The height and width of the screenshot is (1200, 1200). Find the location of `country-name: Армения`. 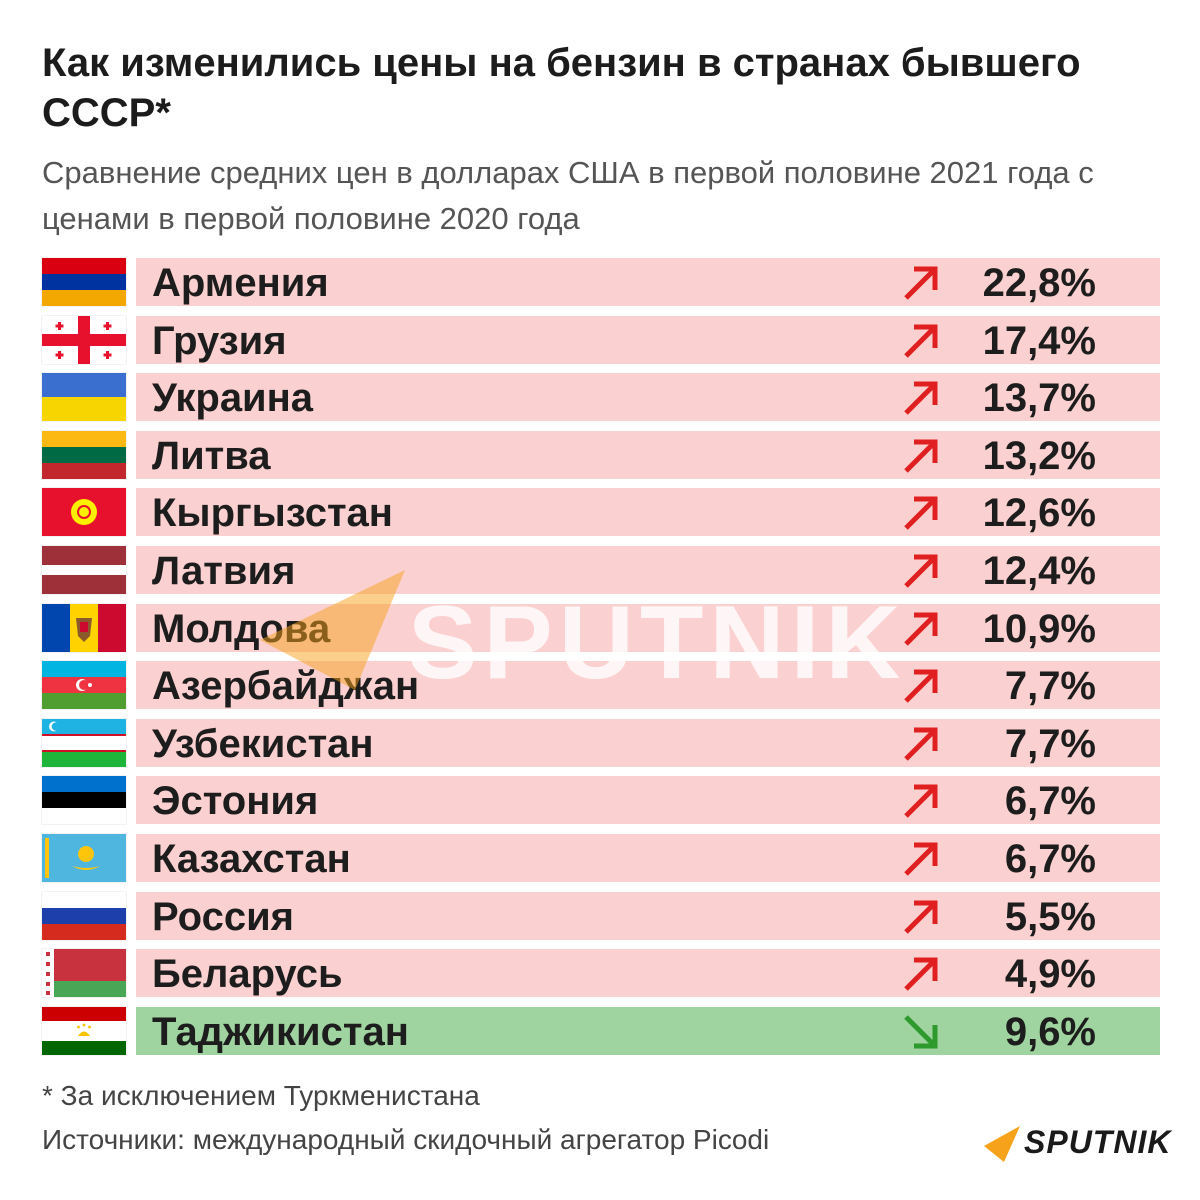

country-name: Армения is located at coordinates (240, 283).